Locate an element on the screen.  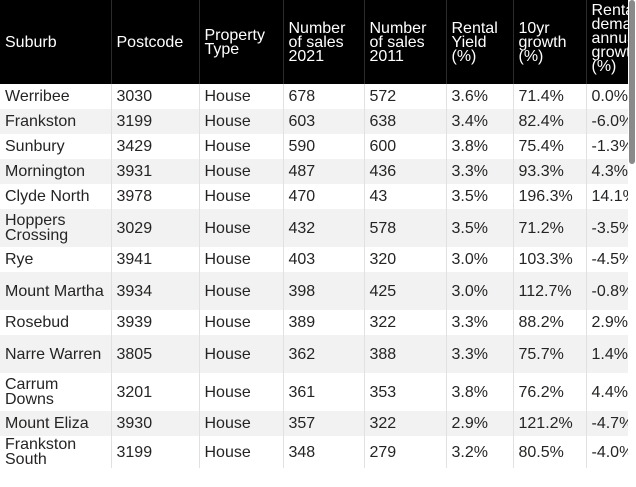
cell-suburb: Narre Warren is located at coordinates (56, 354).